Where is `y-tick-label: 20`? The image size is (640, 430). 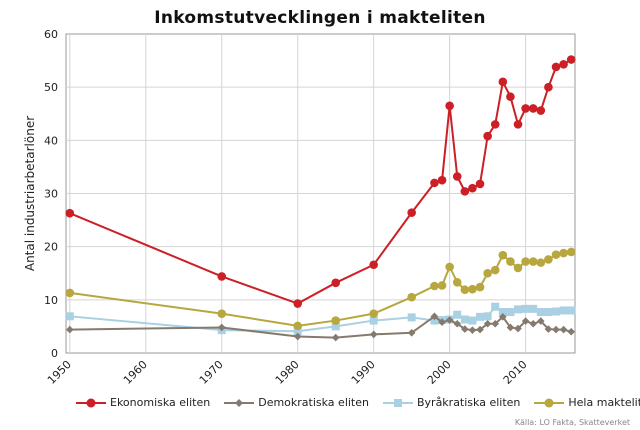
y-tick-label: 20 is located at coordinates (51, 247).